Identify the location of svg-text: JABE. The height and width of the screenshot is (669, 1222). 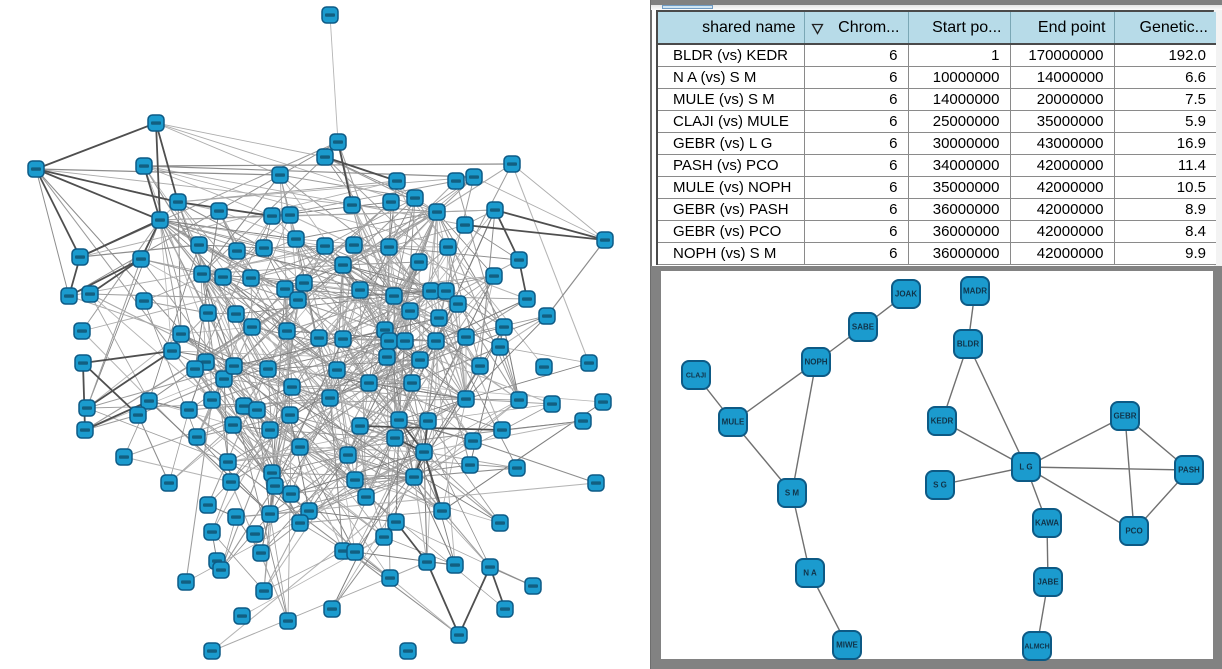
(1048, 582).